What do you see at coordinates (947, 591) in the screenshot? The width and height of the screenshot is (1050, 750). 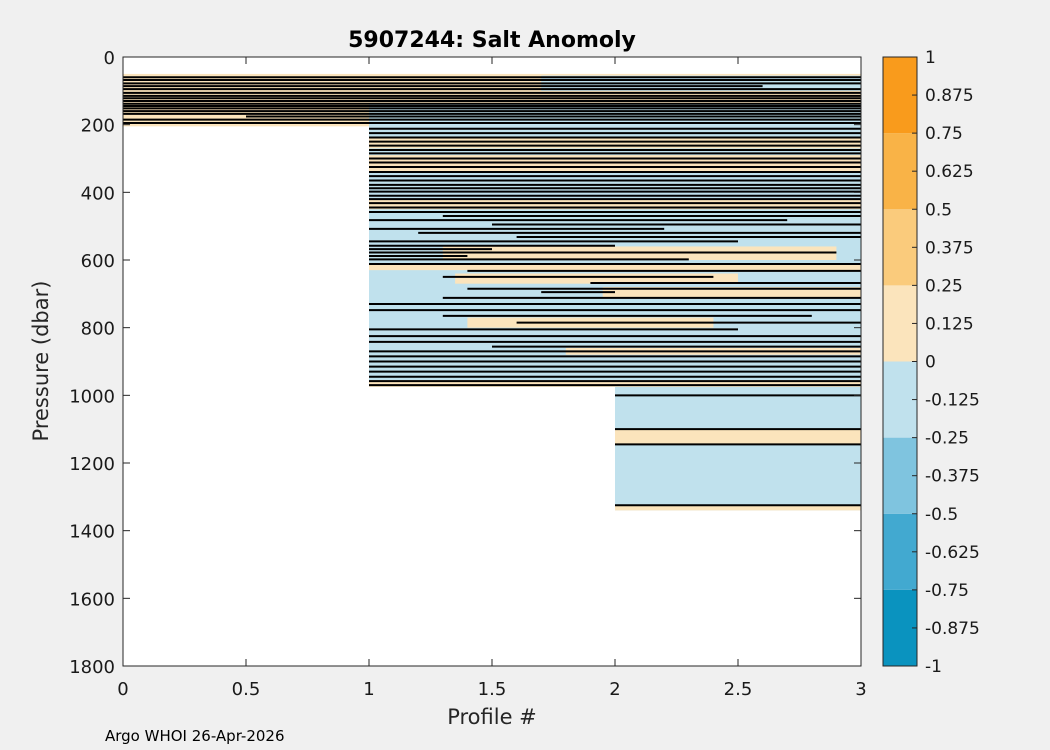 I see `colorbar-tick-label-14: -0.75` at bounding box center [947, 591].